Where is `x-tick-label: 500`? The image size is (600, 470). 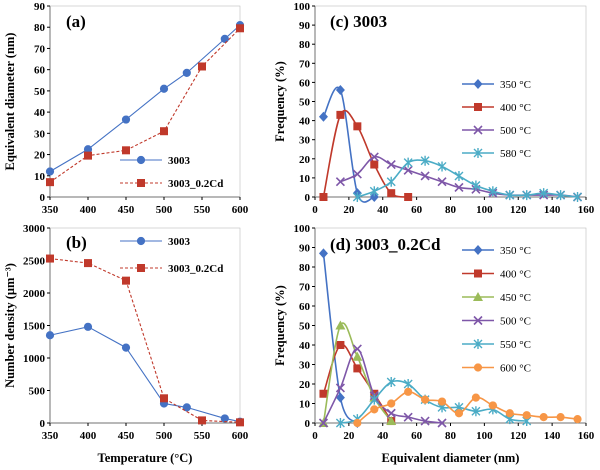
x-tick-label: 500 is located at coordinates (164, 436).